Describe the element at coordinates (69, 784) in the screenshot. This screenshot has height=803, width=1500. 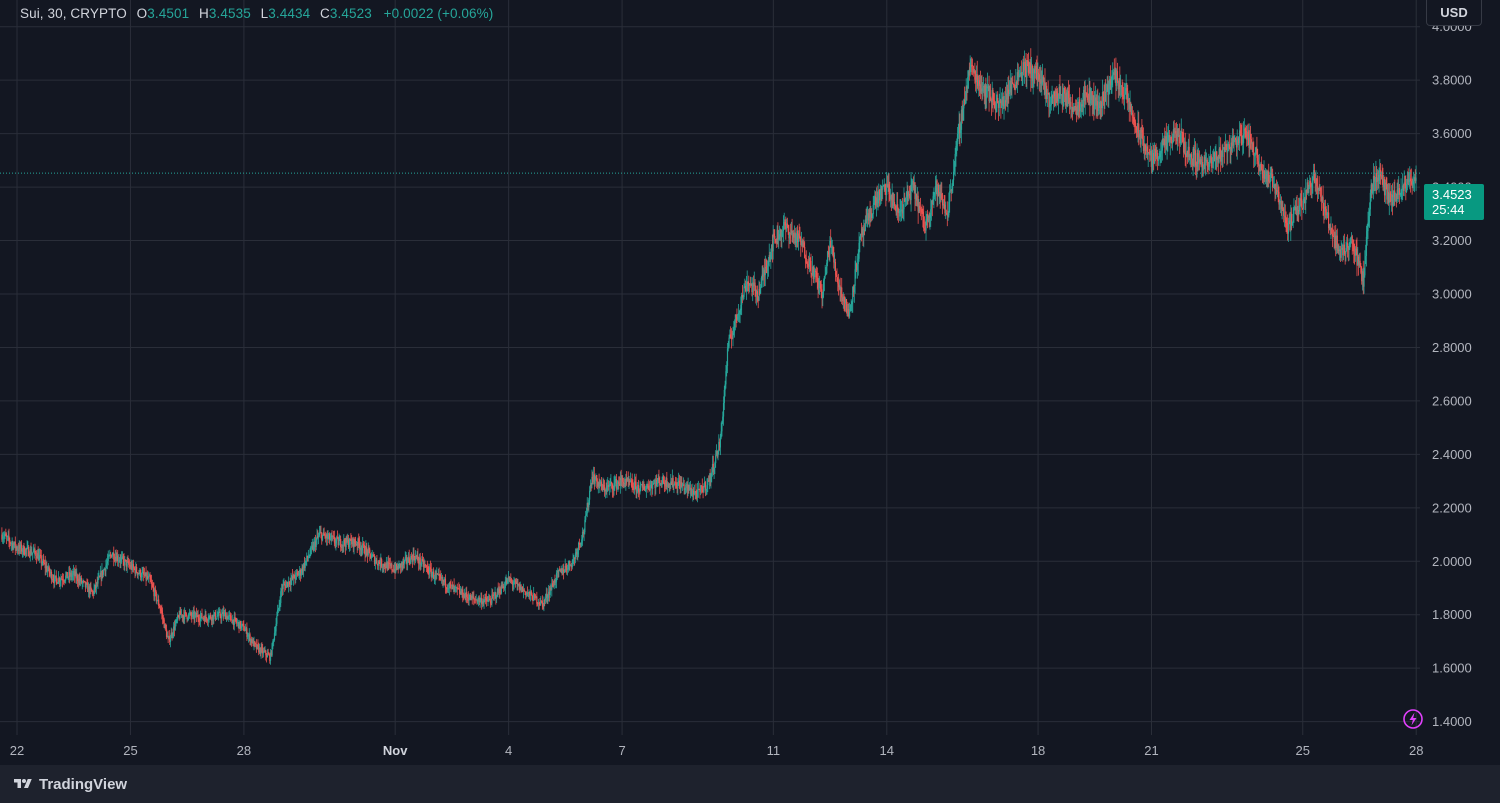
I see `tradingview-logo: TradingView` at that location.